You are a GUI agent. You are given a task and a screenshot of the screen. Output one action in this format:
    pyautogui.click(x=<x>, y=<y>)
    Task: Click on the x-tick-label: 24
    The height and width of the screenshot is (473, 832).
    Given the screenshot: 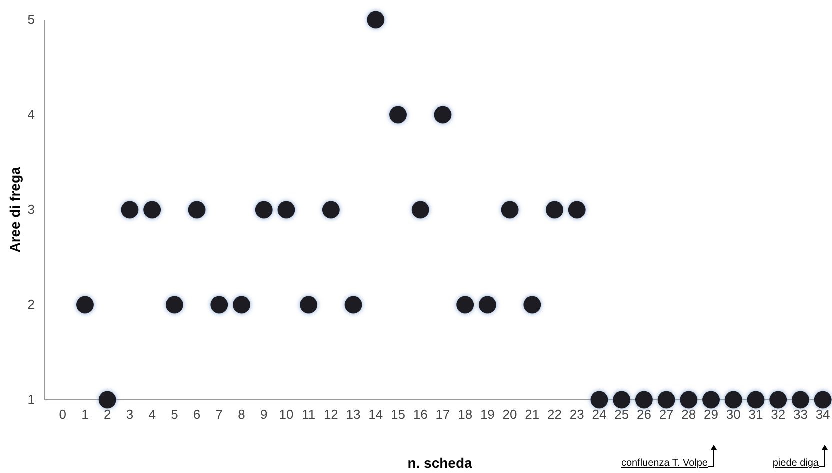 What is the action you would take?
    pyautogui.click(x=599, y=414)
    